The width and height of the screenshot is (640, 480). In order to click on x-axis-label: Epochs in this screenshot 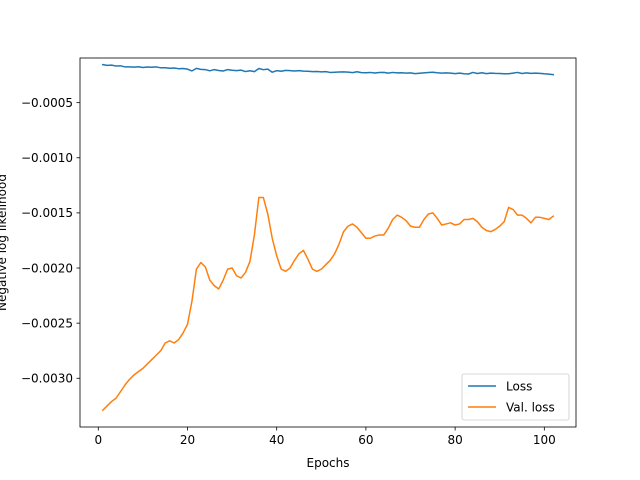, I will do `click(328, 463)`.